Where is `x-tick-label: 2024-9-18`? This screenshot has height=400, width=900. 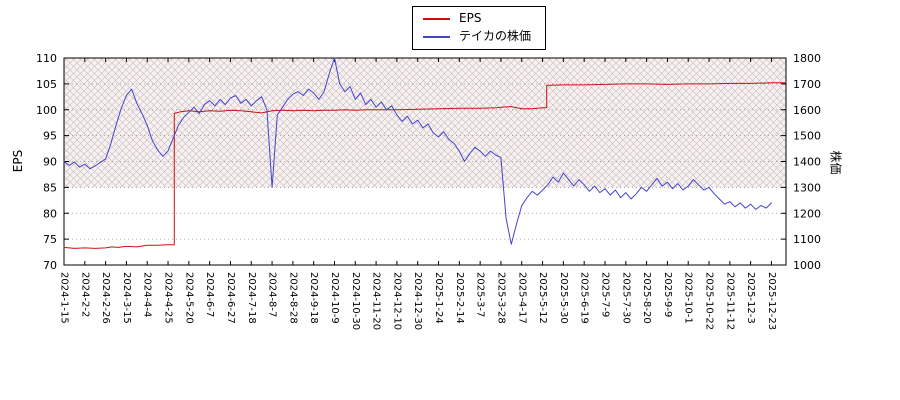 x-tick-label: 2024-9-18 is located at coordinates (313, 298).